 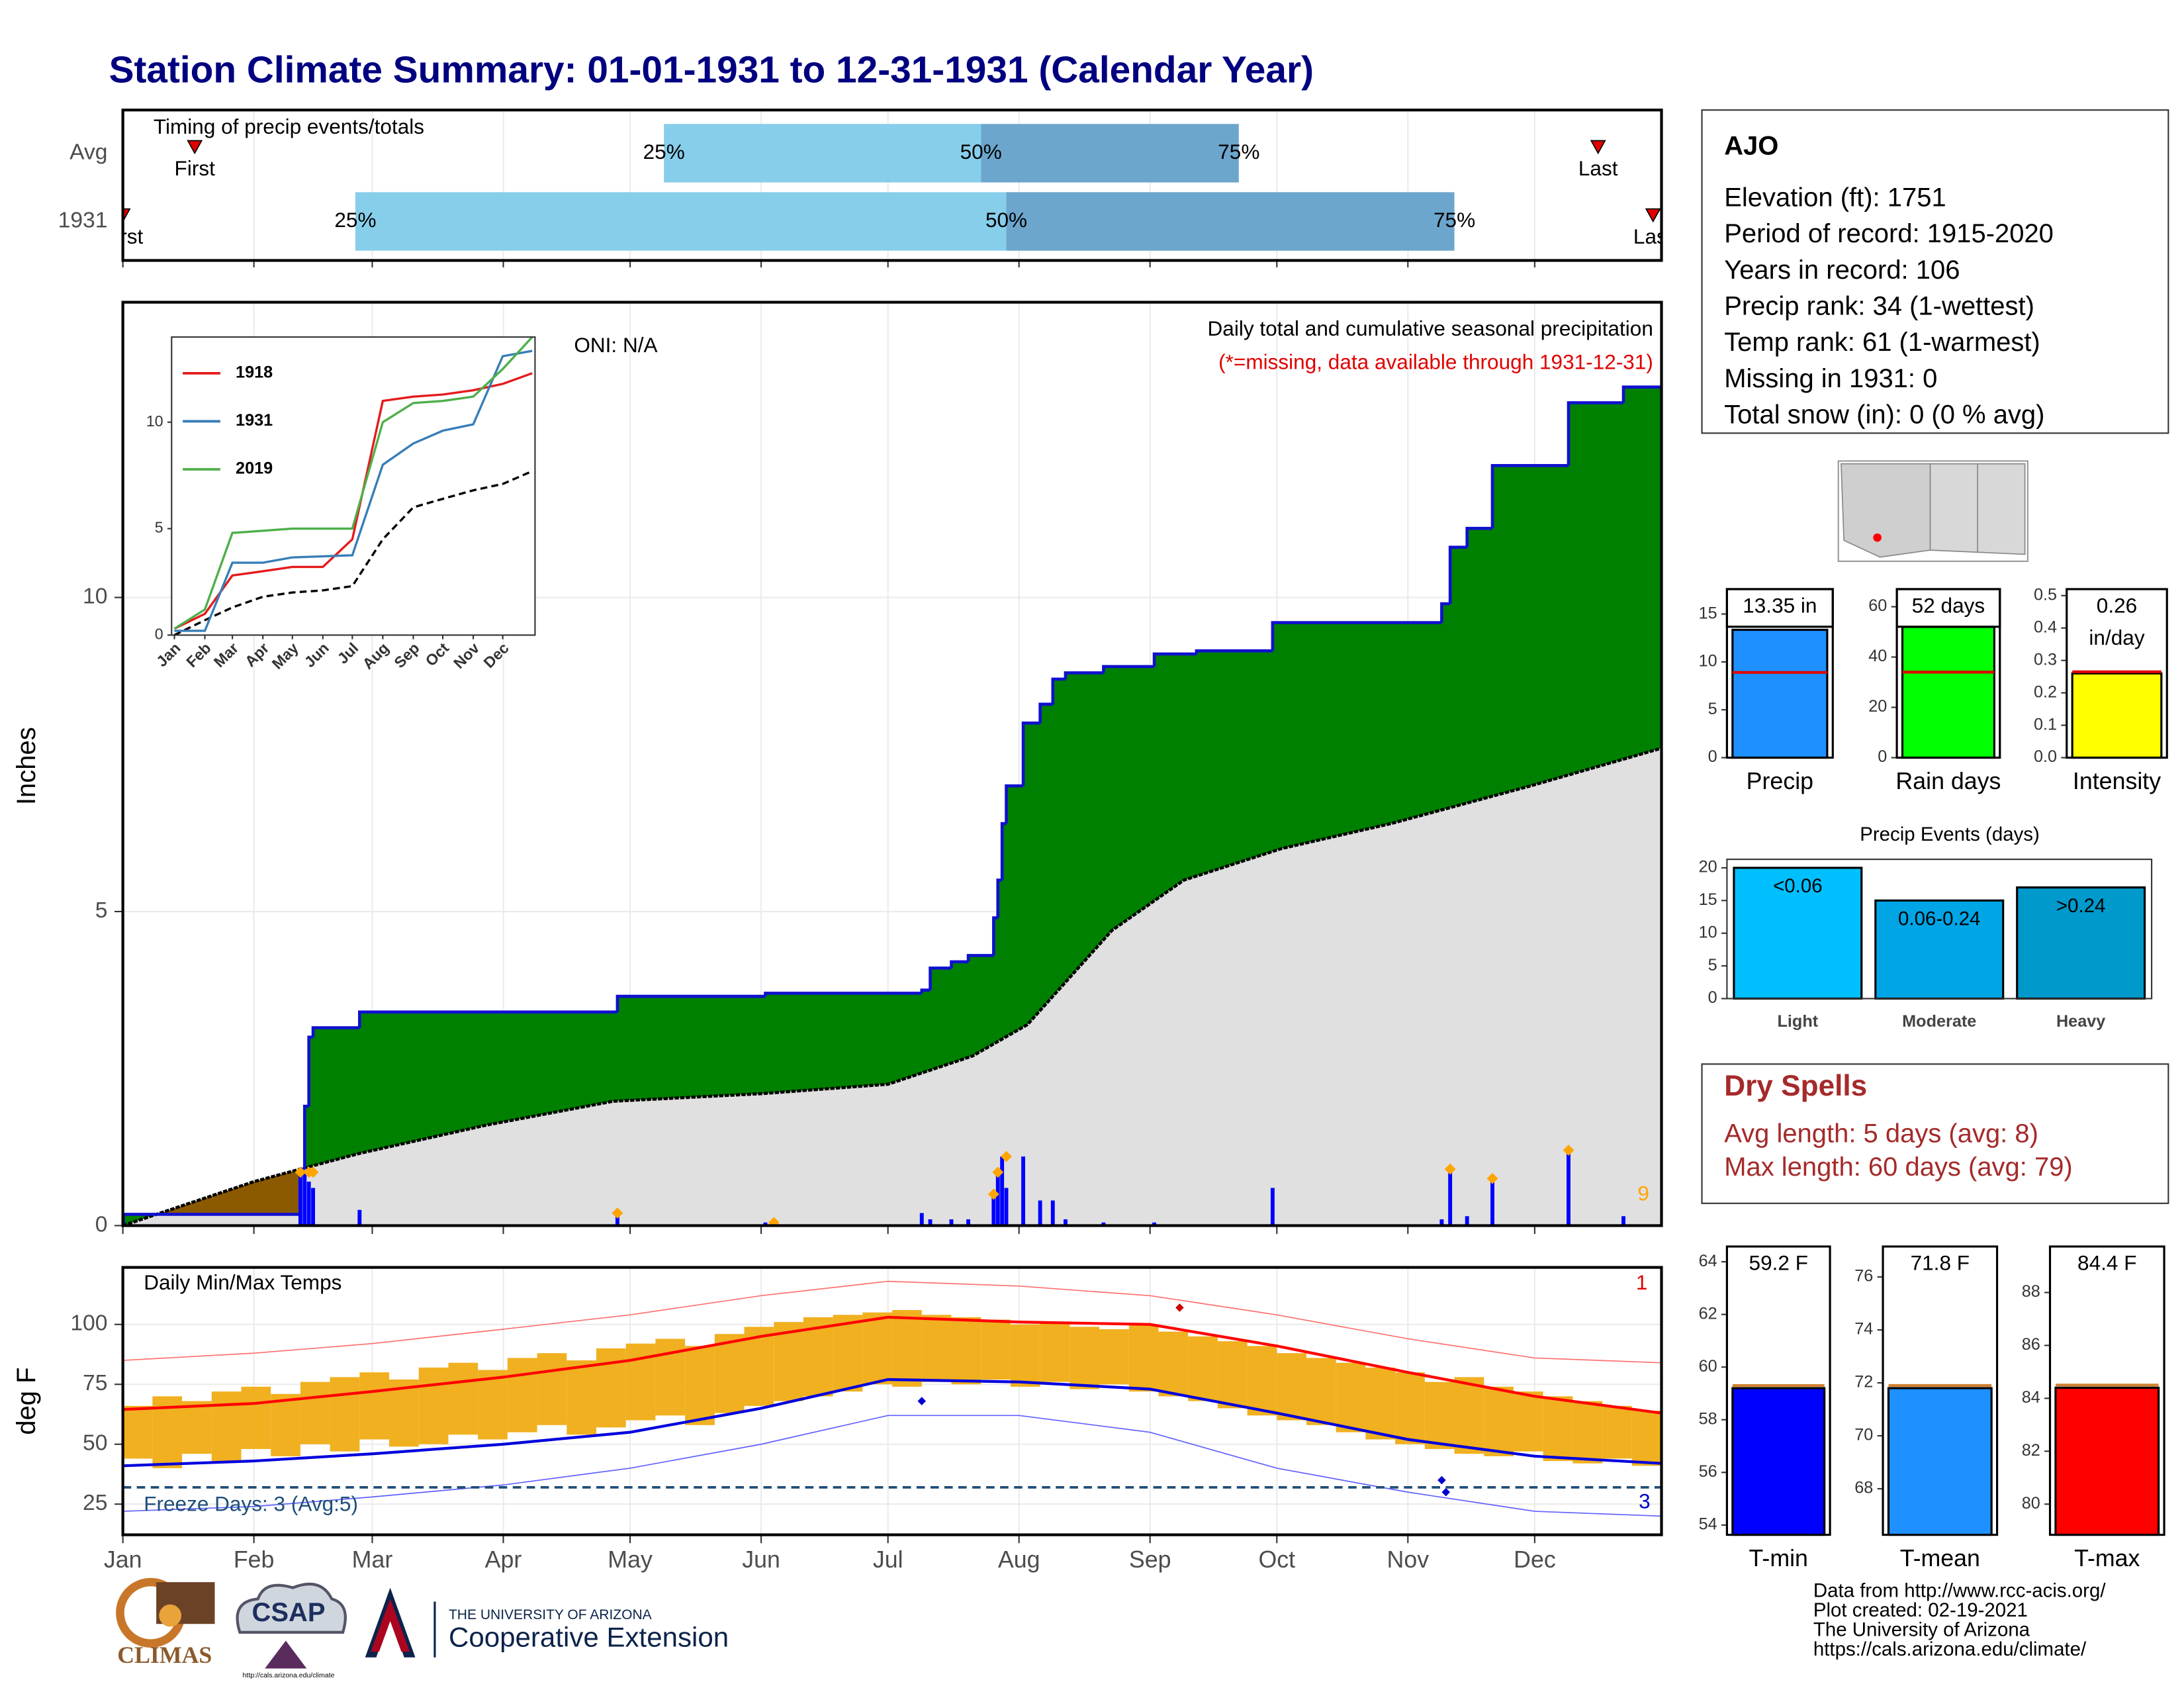 I want to click on unit-label: in/day, so click(x=2116, y=637).